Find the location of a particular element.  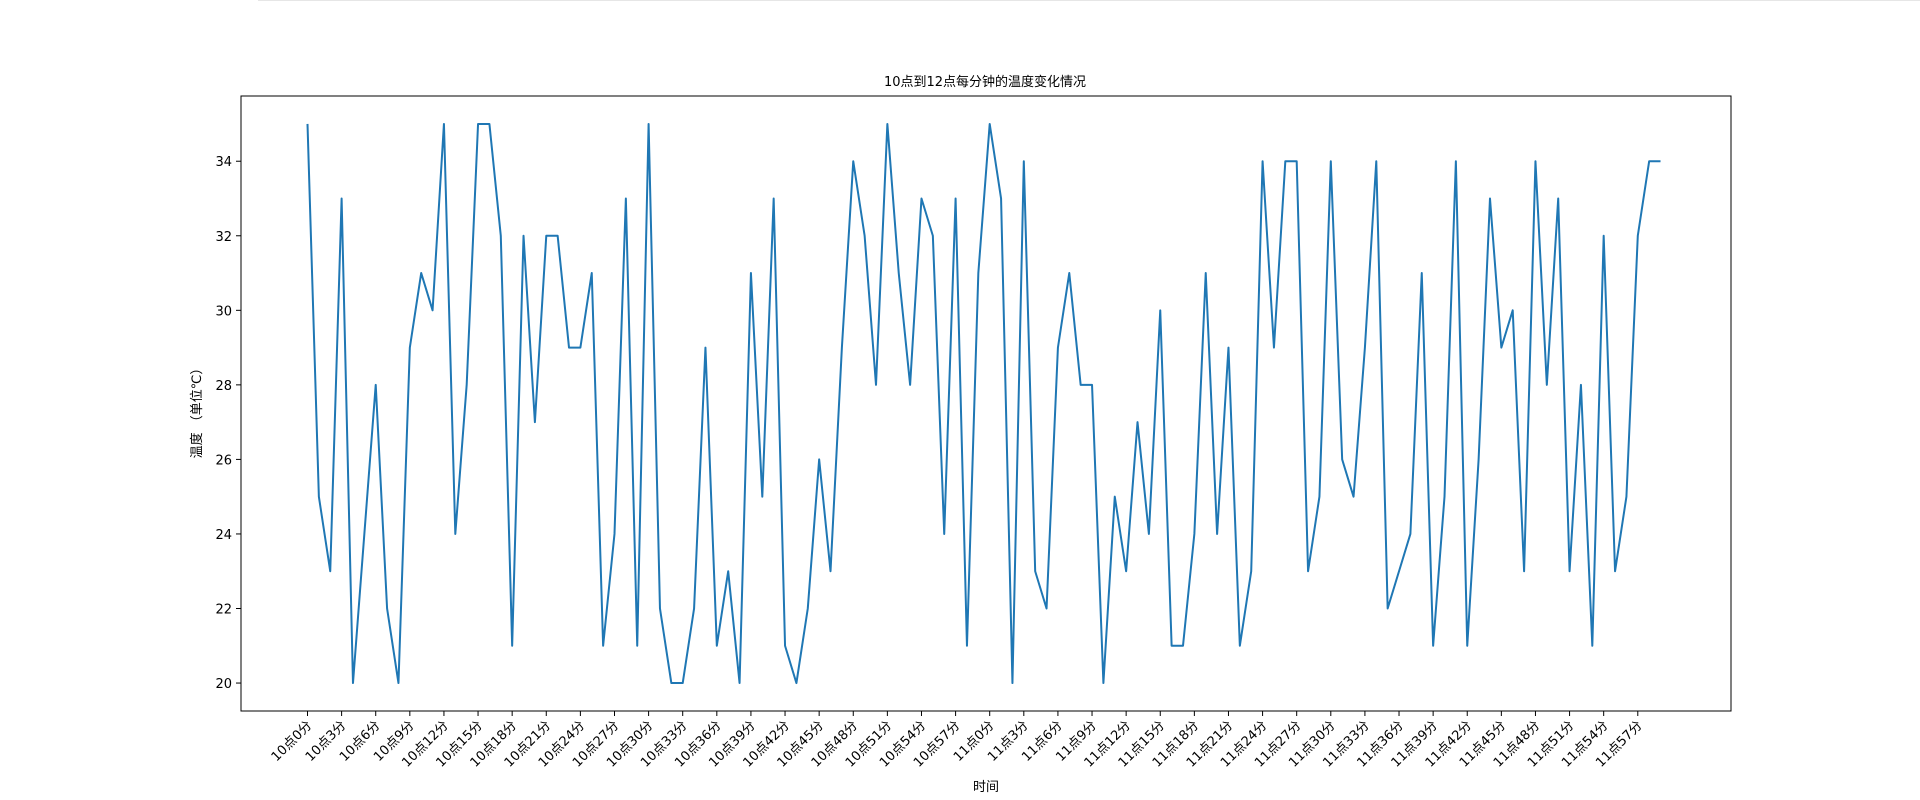

y-tick-label: 24 is located at coordinates (223, 535).